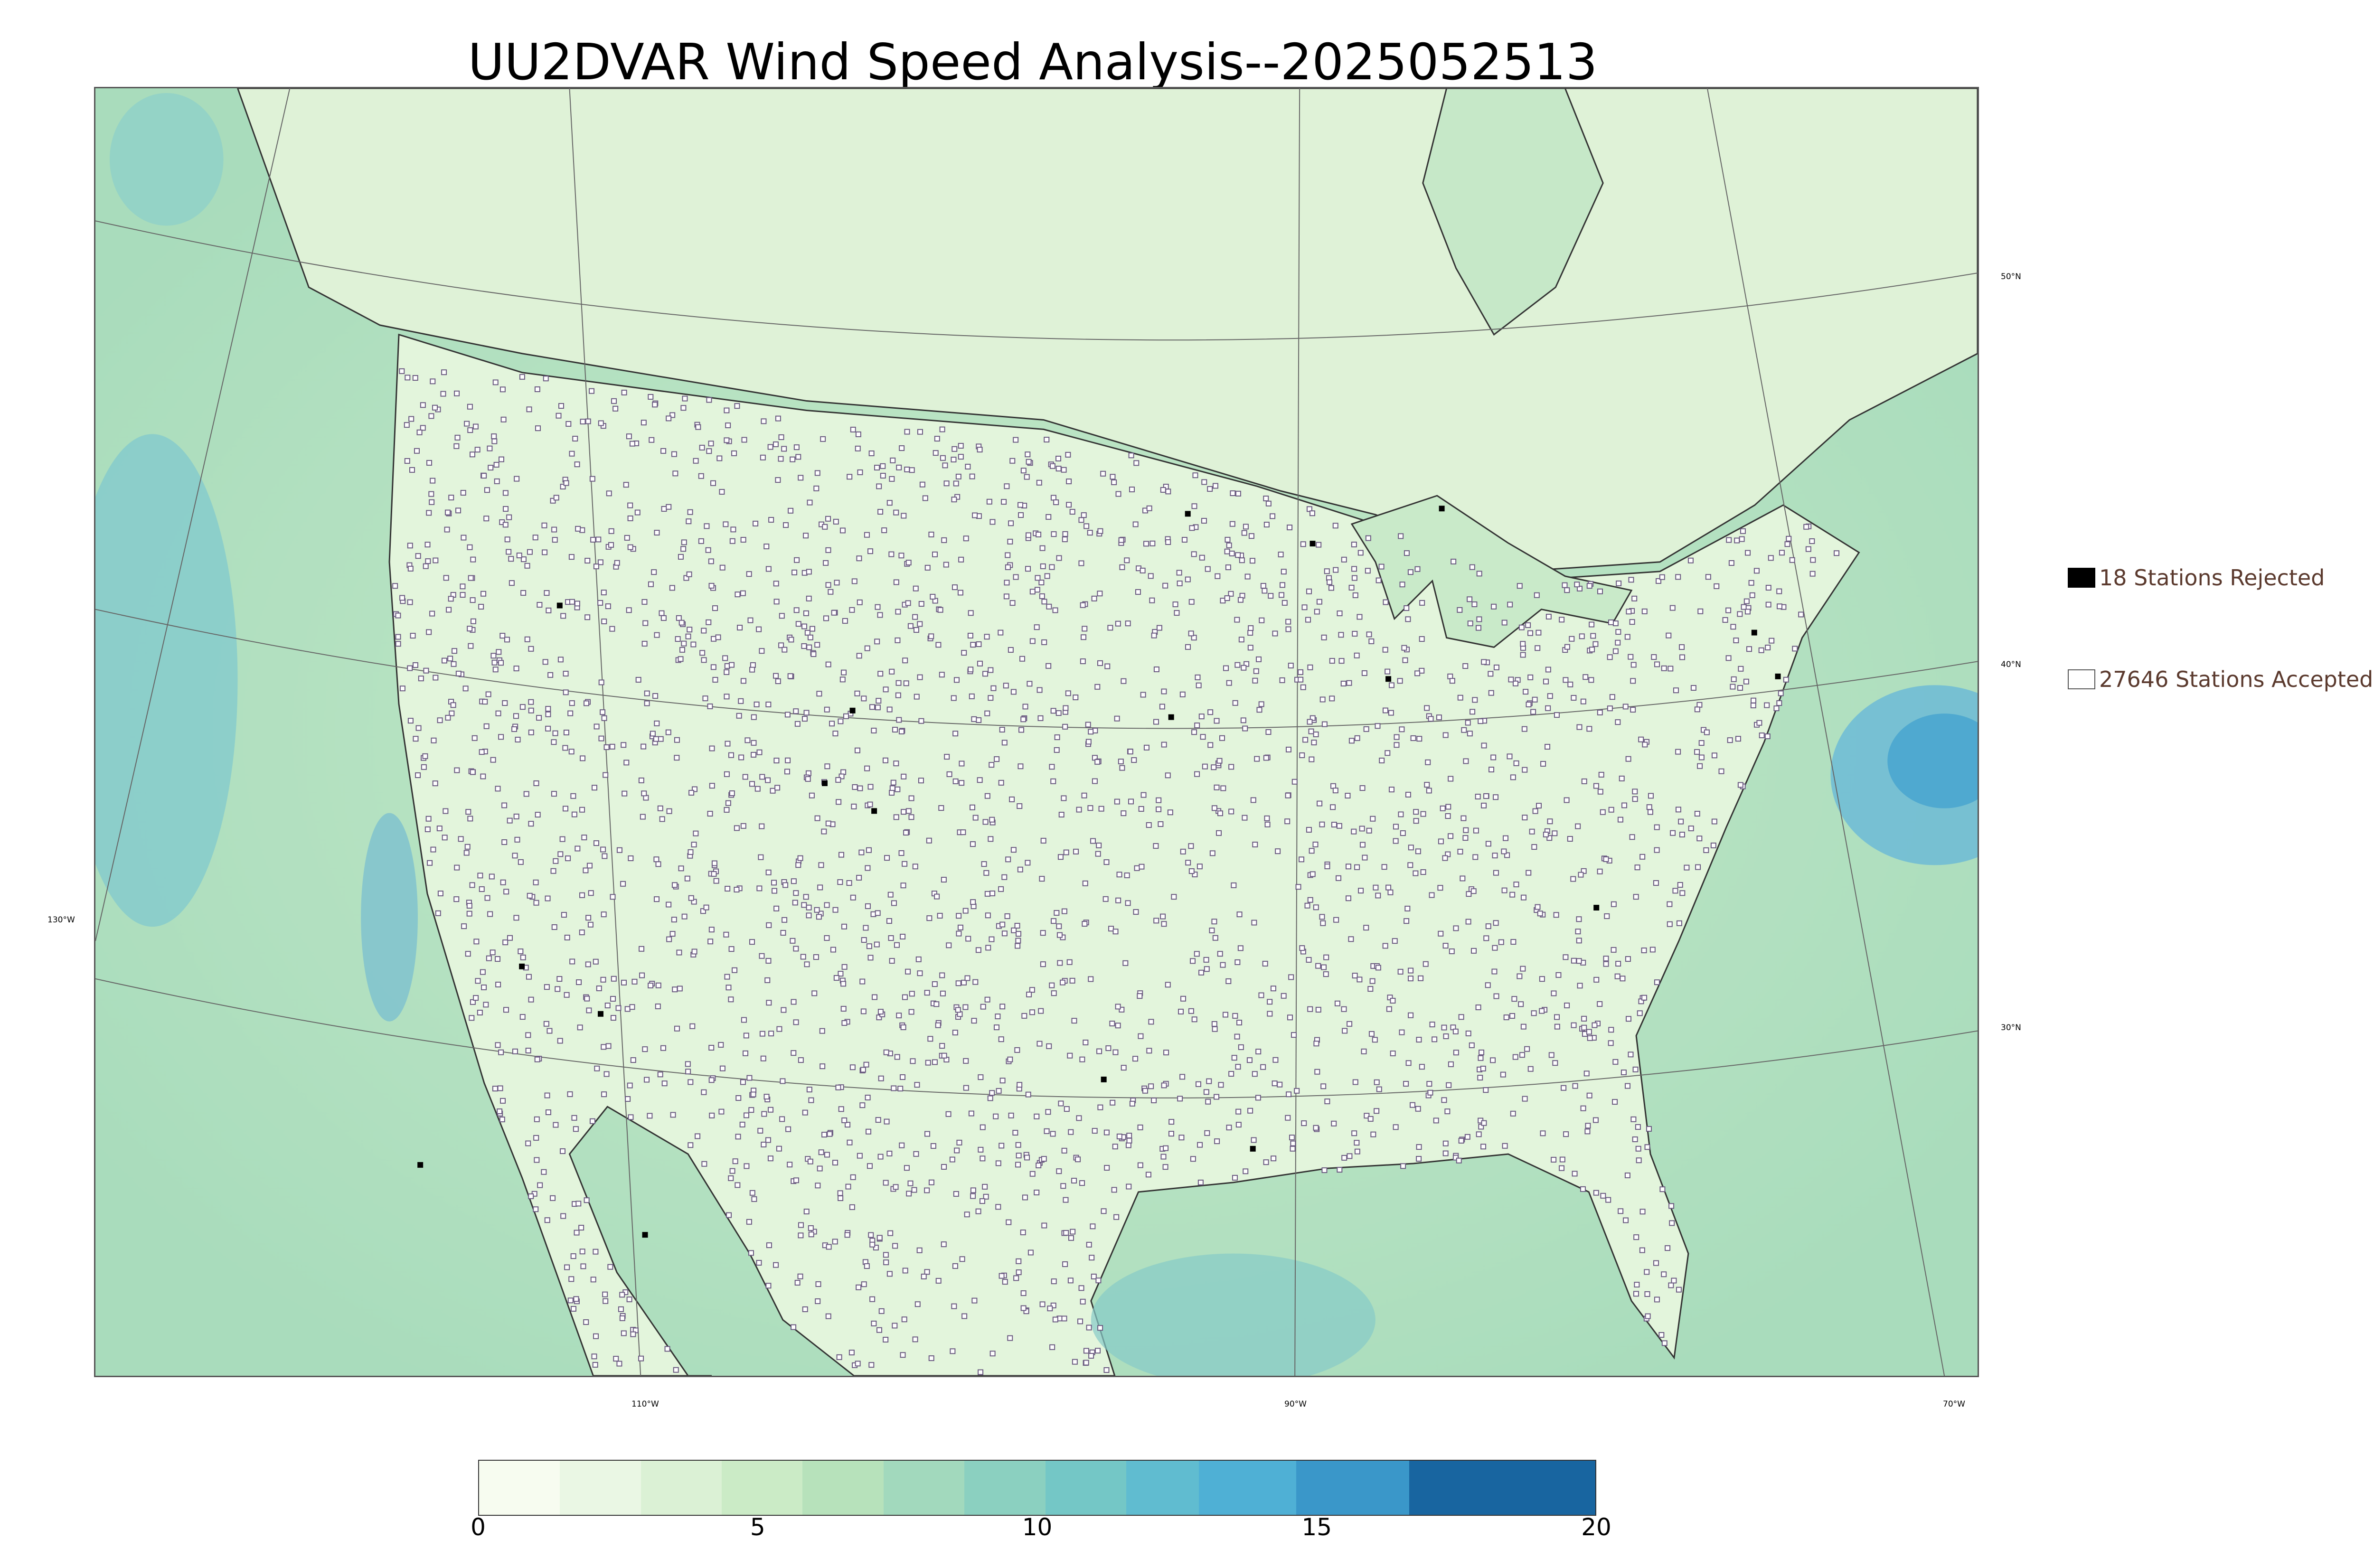 The image size is (2374, 1568). I want to click on station-rejected, so click(1312, 544).